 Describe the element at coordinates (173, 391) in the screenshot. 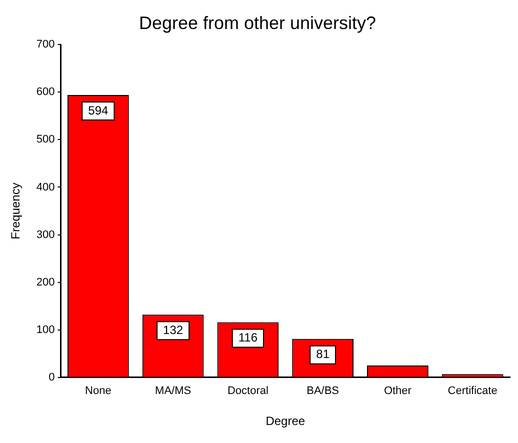

I see `x-tick-label: MA/MS` at that location.